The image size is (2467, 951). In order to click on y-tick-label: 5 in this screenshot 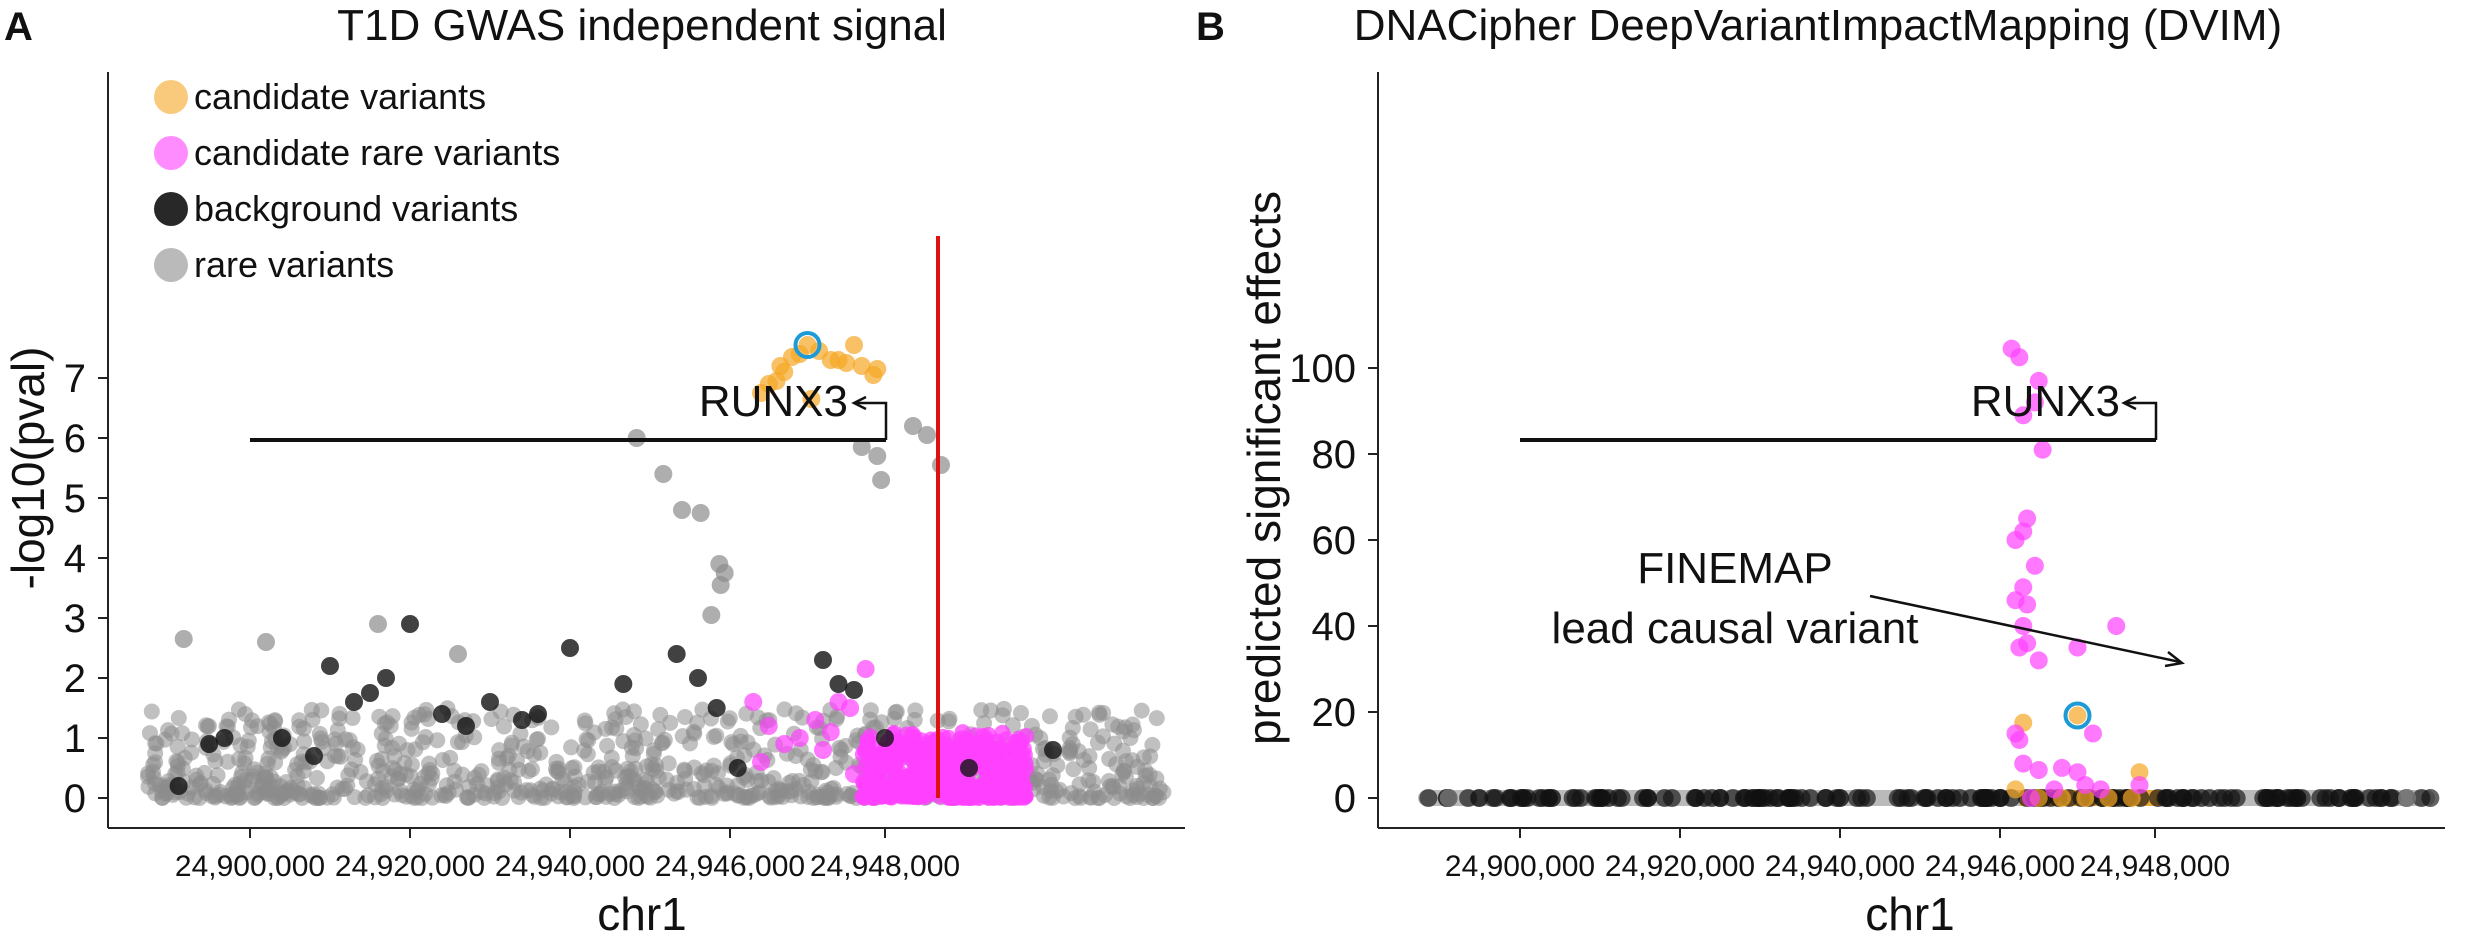, I will do `click(75, 499)`.